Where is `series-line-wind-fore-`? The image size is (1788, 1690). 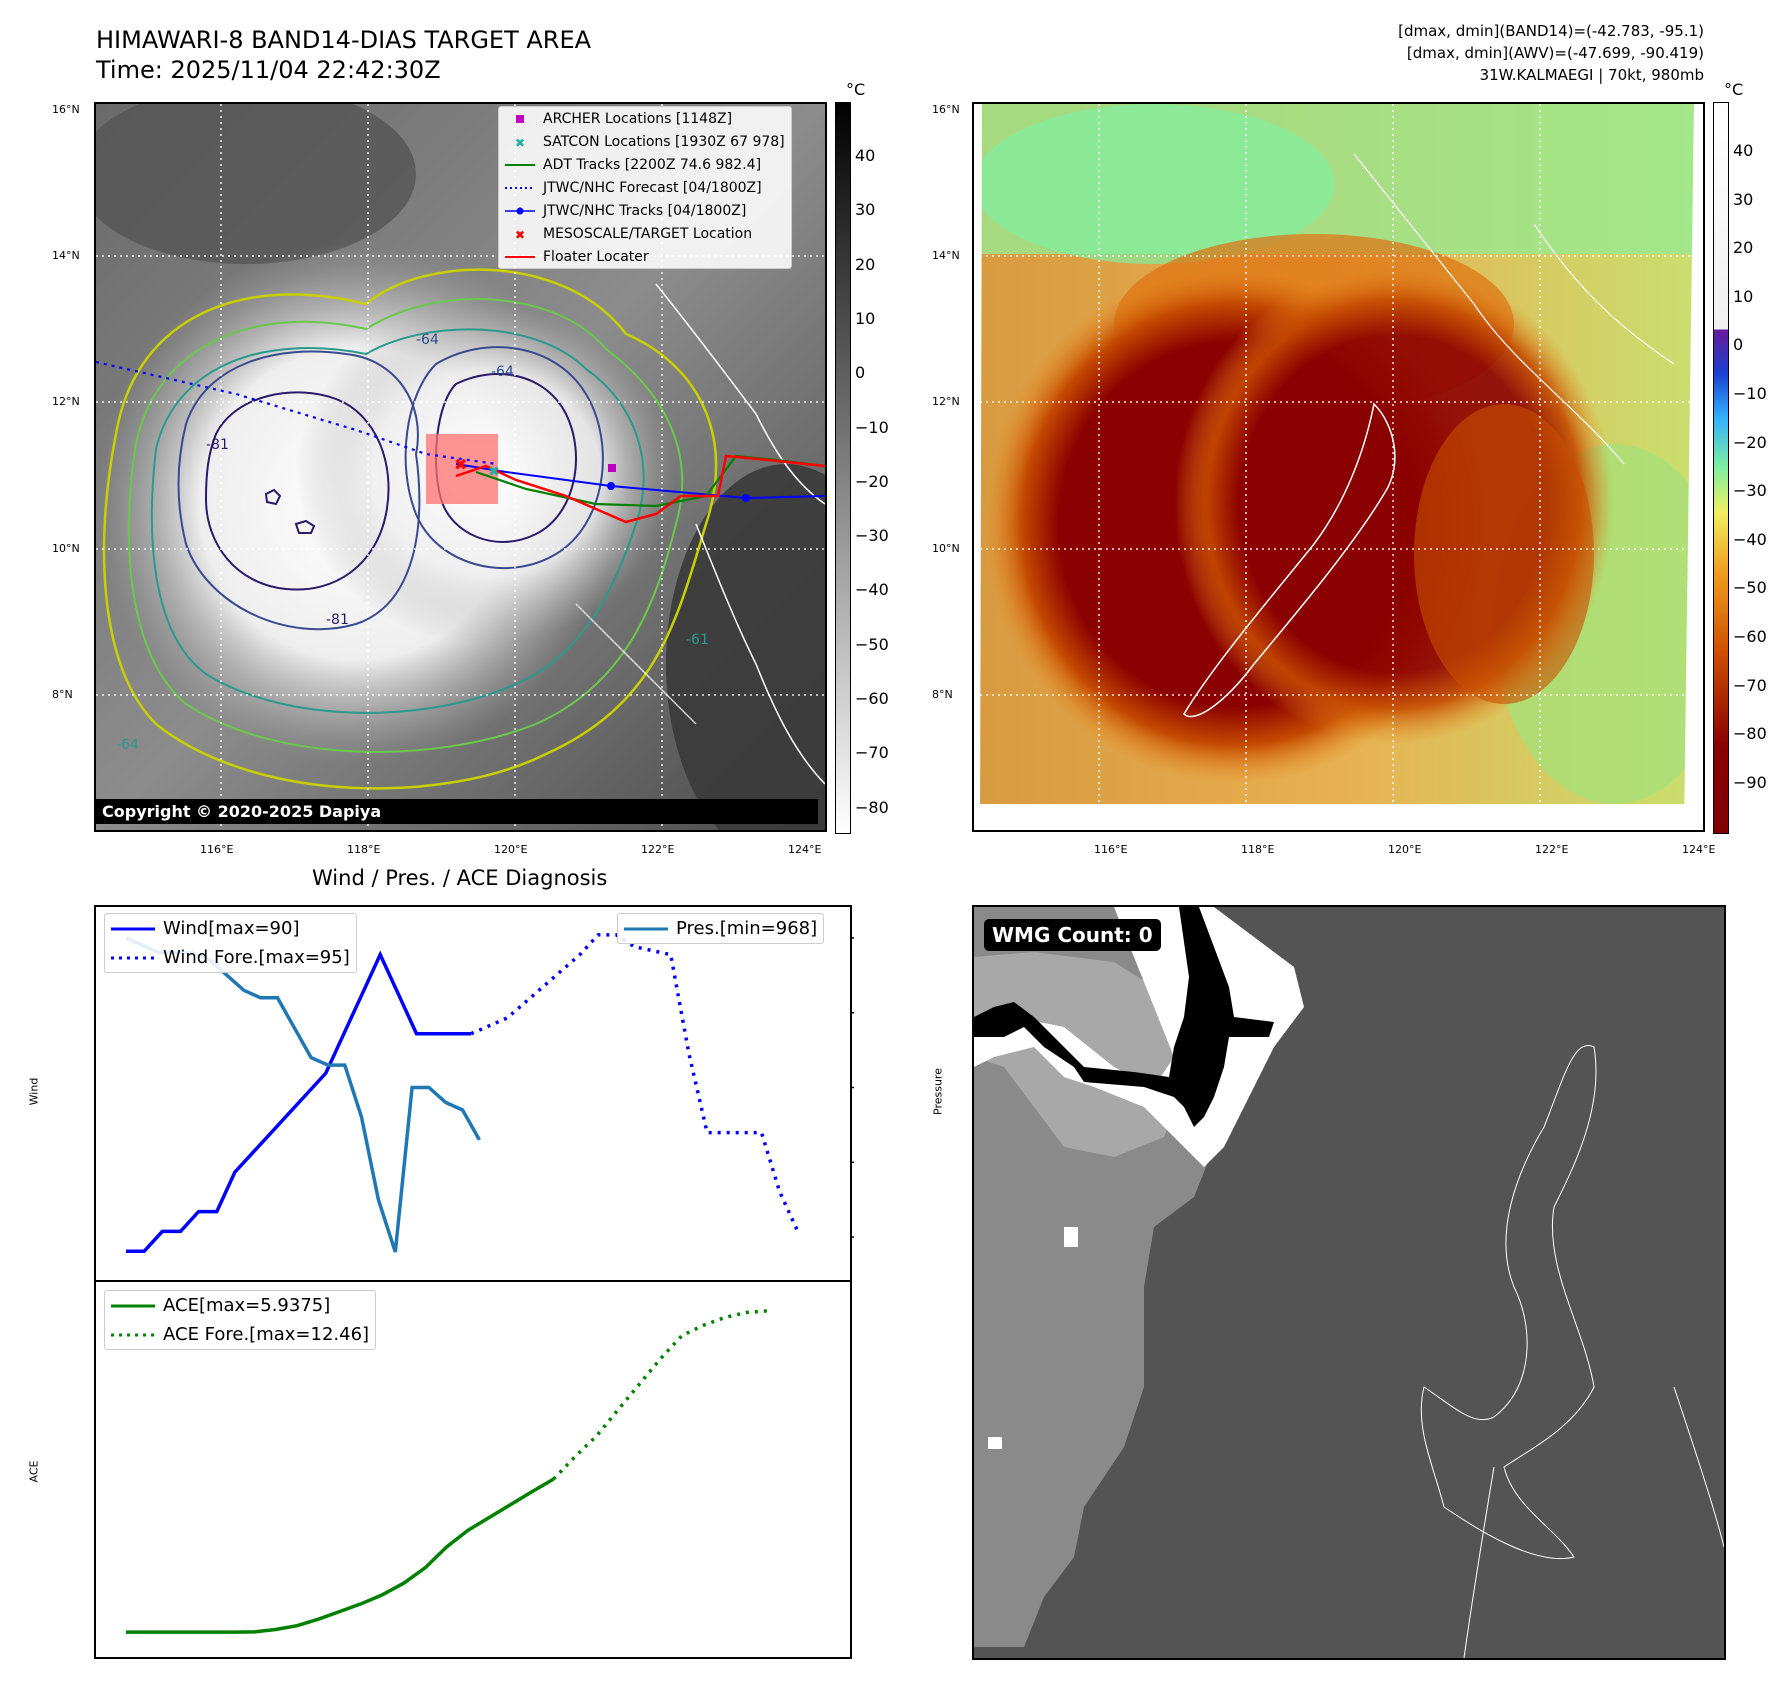 series-line-wind-fore- is located at coordinates (635, 1083).